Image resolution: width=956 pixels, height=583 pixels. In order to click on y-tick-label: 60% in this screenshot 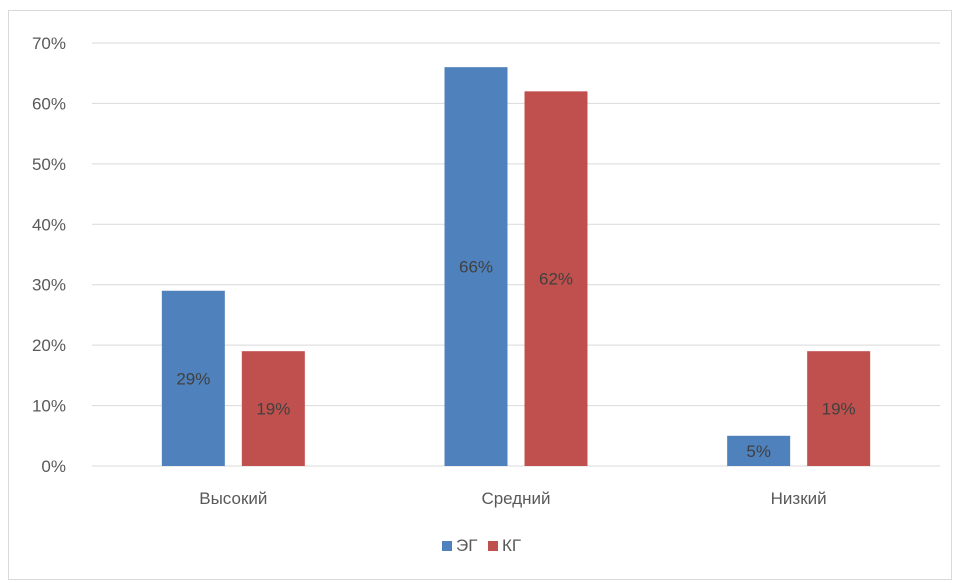, I will do `click(49, 103)`.